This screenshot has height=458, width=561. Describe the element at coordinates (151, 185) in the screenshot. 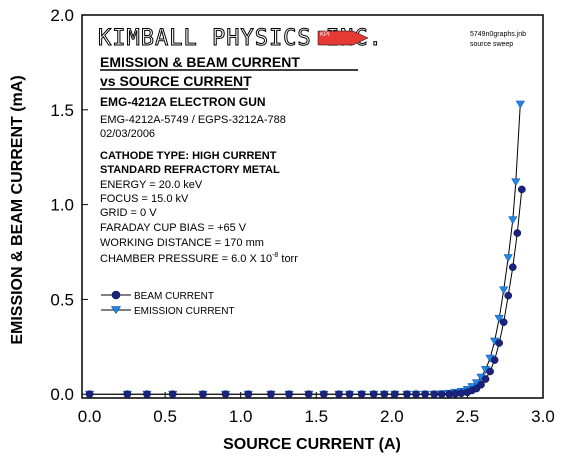

I see `energy: ENERGY = 20.0 keV` at that location.